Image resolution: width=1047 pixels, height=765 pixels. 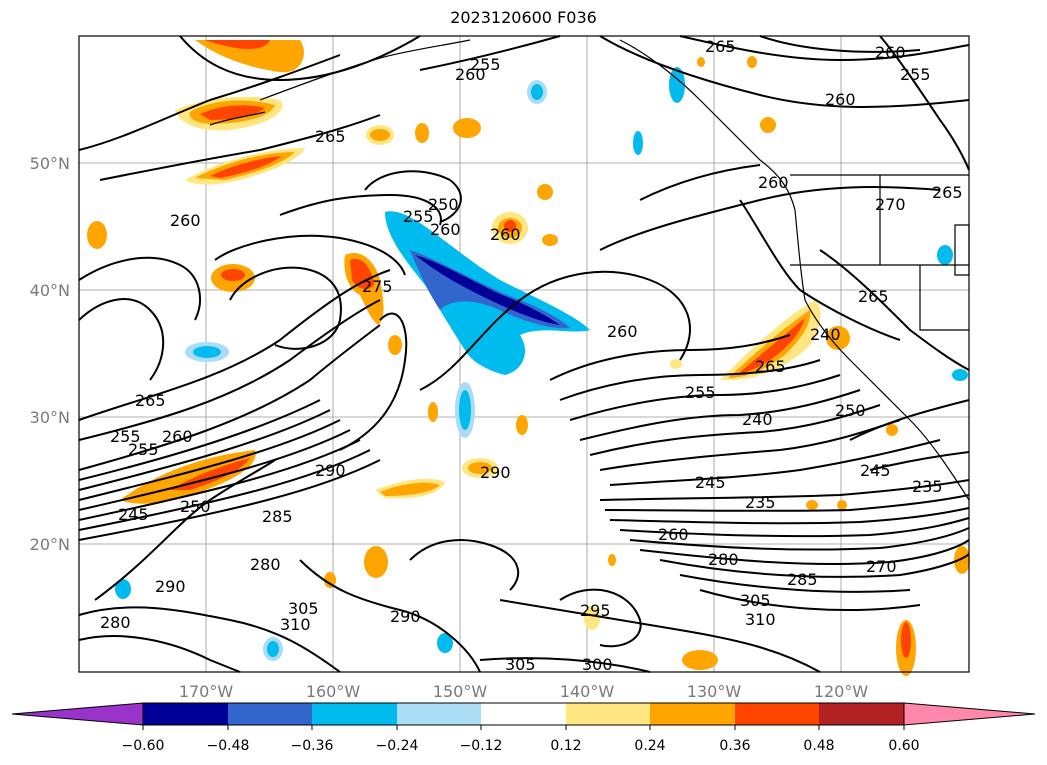 What do you see at coordinates (649, 746) in the screenshot?
I see `colorbar-tick: 0.24` at bounding box center [649, 746].